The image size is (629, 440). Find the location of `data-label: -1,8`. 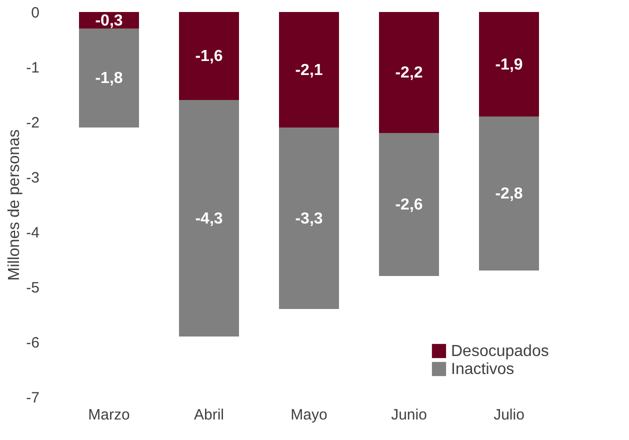

data-label: -1,8 is located at coordinates (109, 78).